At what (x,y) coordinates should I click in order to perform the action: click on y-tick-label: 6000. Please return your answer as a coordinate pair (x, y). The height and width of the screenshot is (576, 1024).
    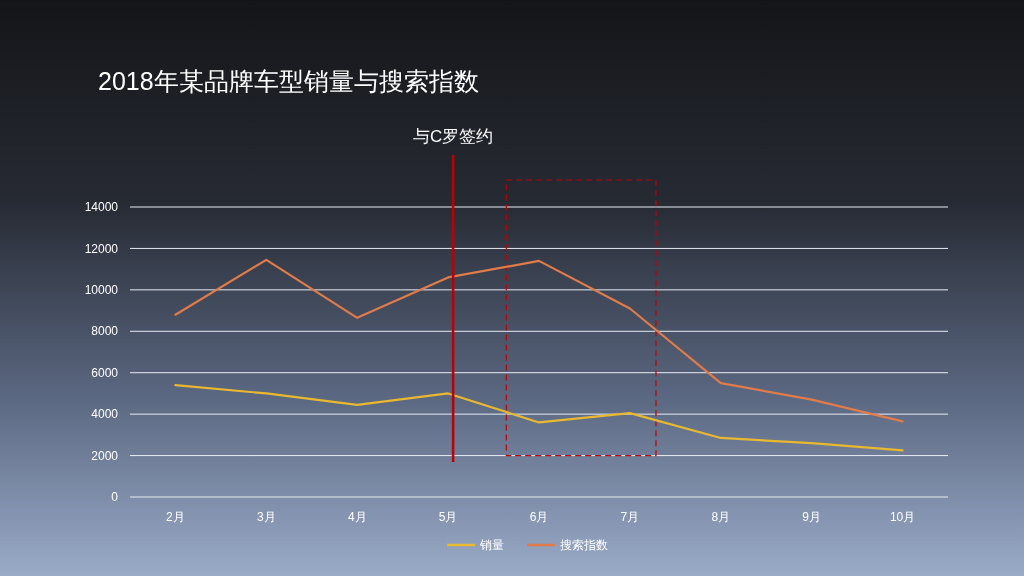
    Looking at the image, I should click on (105, 372).